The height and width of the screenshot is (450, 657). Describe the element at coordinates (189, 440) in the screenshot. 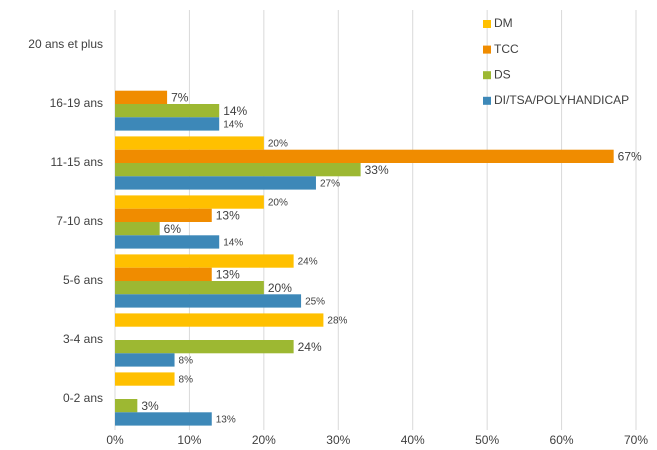

I see `x-tick-label: 10%` at that location.